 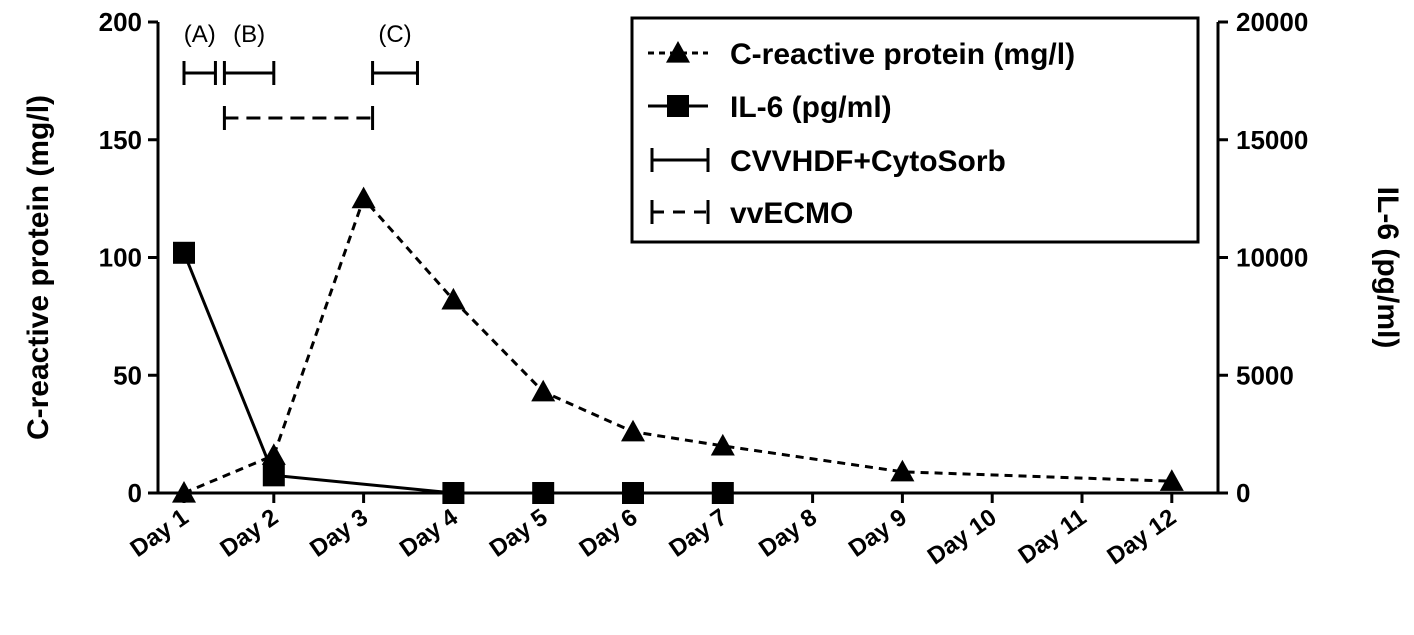 What do you see at coordinates (1272, 140) in the screenshot?
I see `right-tick-label: 15000` at bounding box center [1272, 140].